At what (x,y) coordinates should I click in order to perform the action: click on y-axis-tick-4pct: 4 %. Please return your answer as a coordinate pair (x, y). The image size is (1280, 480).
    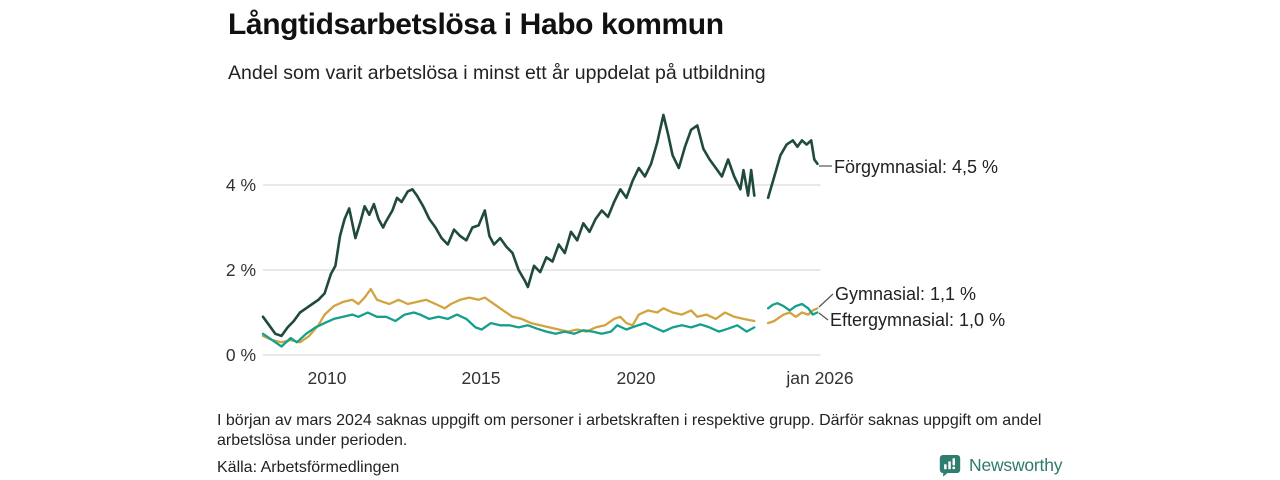
    Looking at the image, I should click on (240, 185).